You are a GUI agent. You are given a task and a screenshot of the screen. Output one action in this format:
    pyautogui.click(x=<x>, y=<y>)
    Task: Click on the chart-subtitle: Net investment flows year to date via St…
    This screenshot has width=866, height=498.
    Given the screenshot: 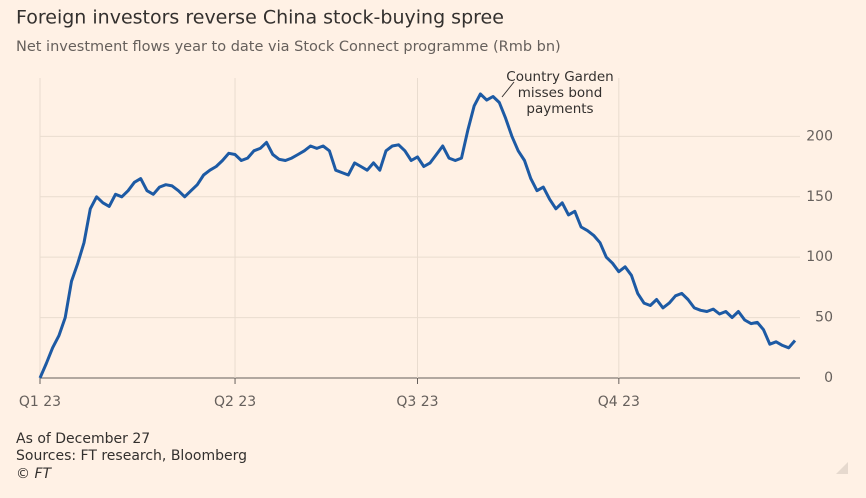 What is the action you would take?
    pyautogui.click(x=288, y=47)
    